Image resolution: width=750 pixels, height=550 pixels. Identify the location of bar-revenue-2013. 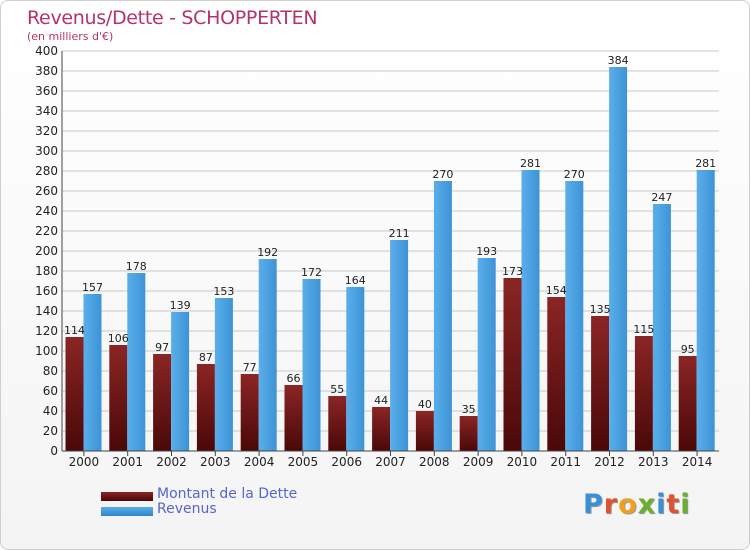
(661, 327).